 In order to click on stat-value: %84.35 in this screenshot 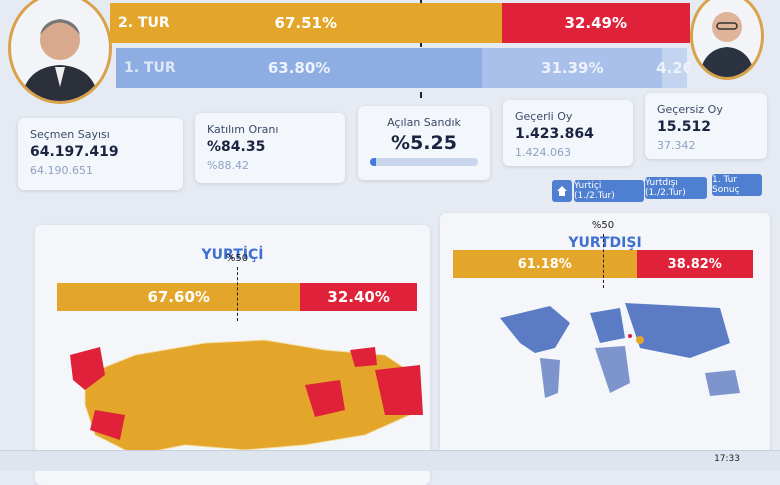, I will do `click(236, 147)`.